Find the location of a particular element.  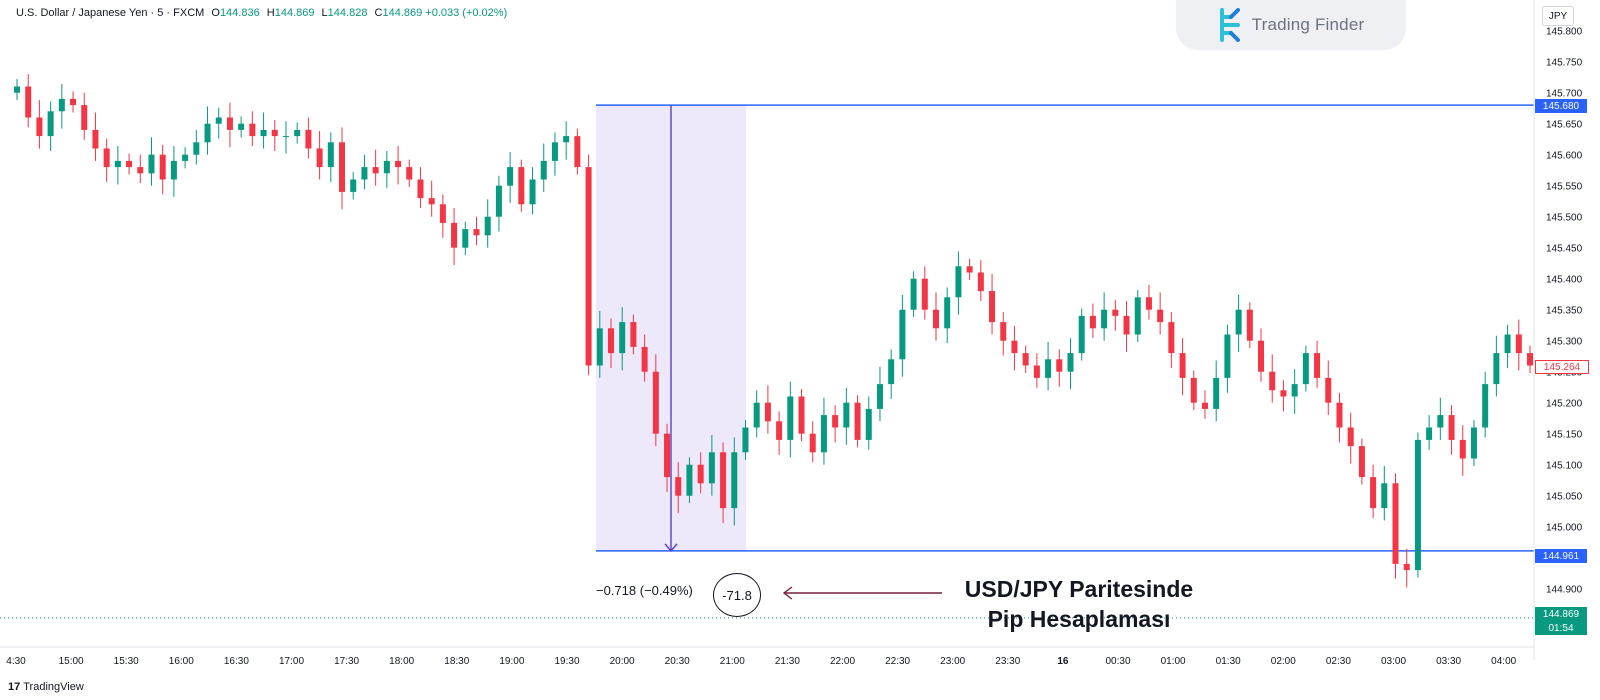

x-tick-label: 01:30 is located at coordinates (1228, 661).